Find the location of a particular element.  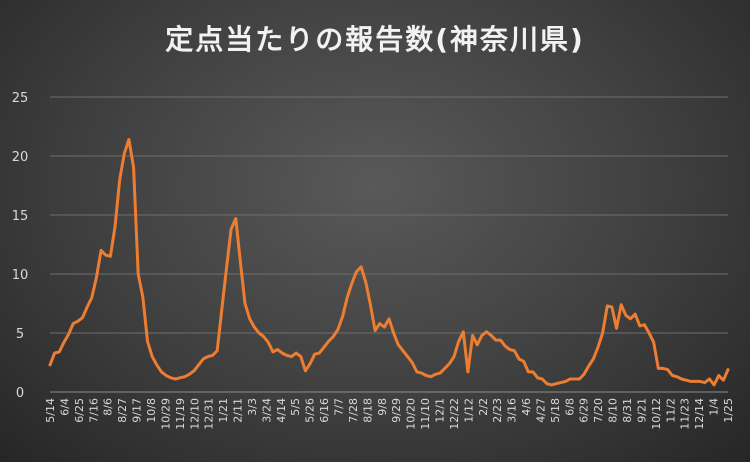

y-tick-label: 15 is located at coordinates (20, 216).